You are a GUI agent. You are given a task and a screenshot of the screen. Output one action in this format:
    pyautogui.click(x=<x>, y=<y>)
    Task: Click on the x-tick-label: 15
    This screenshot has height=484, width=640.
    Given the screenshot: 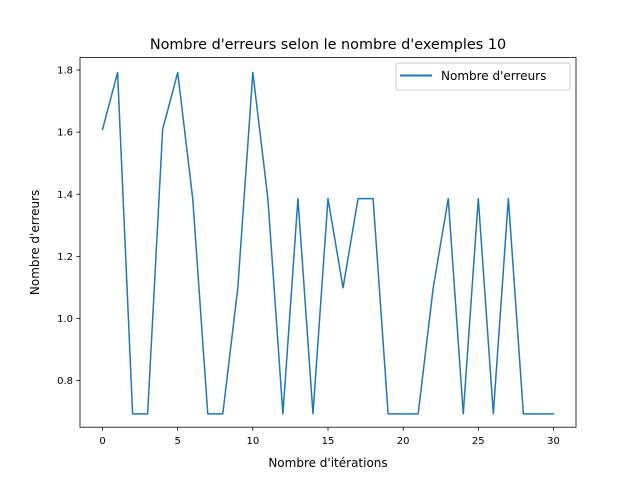 What is the action you would take?
    pyautogui.click(x=328, y=441)
    